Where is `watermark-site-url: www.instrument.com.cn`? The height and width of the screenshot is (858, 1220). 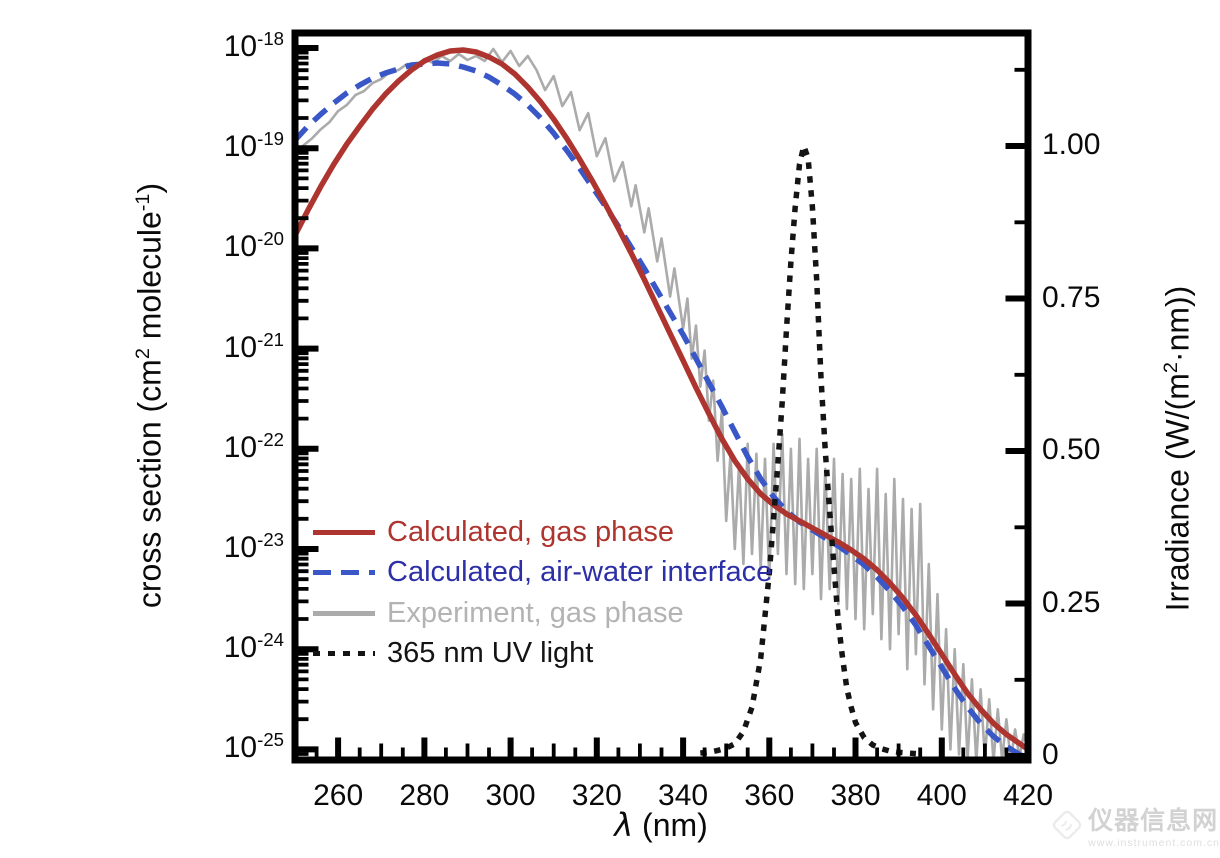
watermark-site-url: www.instrument.com.cn is located at coordinates (1154, 843).